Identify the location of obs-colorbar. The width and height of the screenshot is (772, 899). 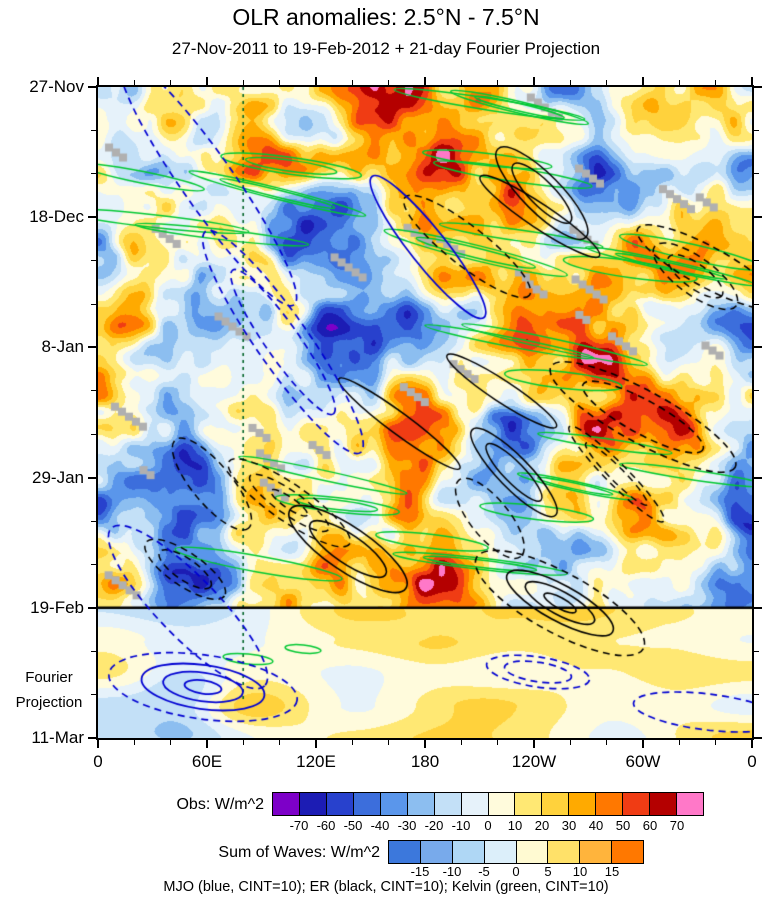
(488, 804).